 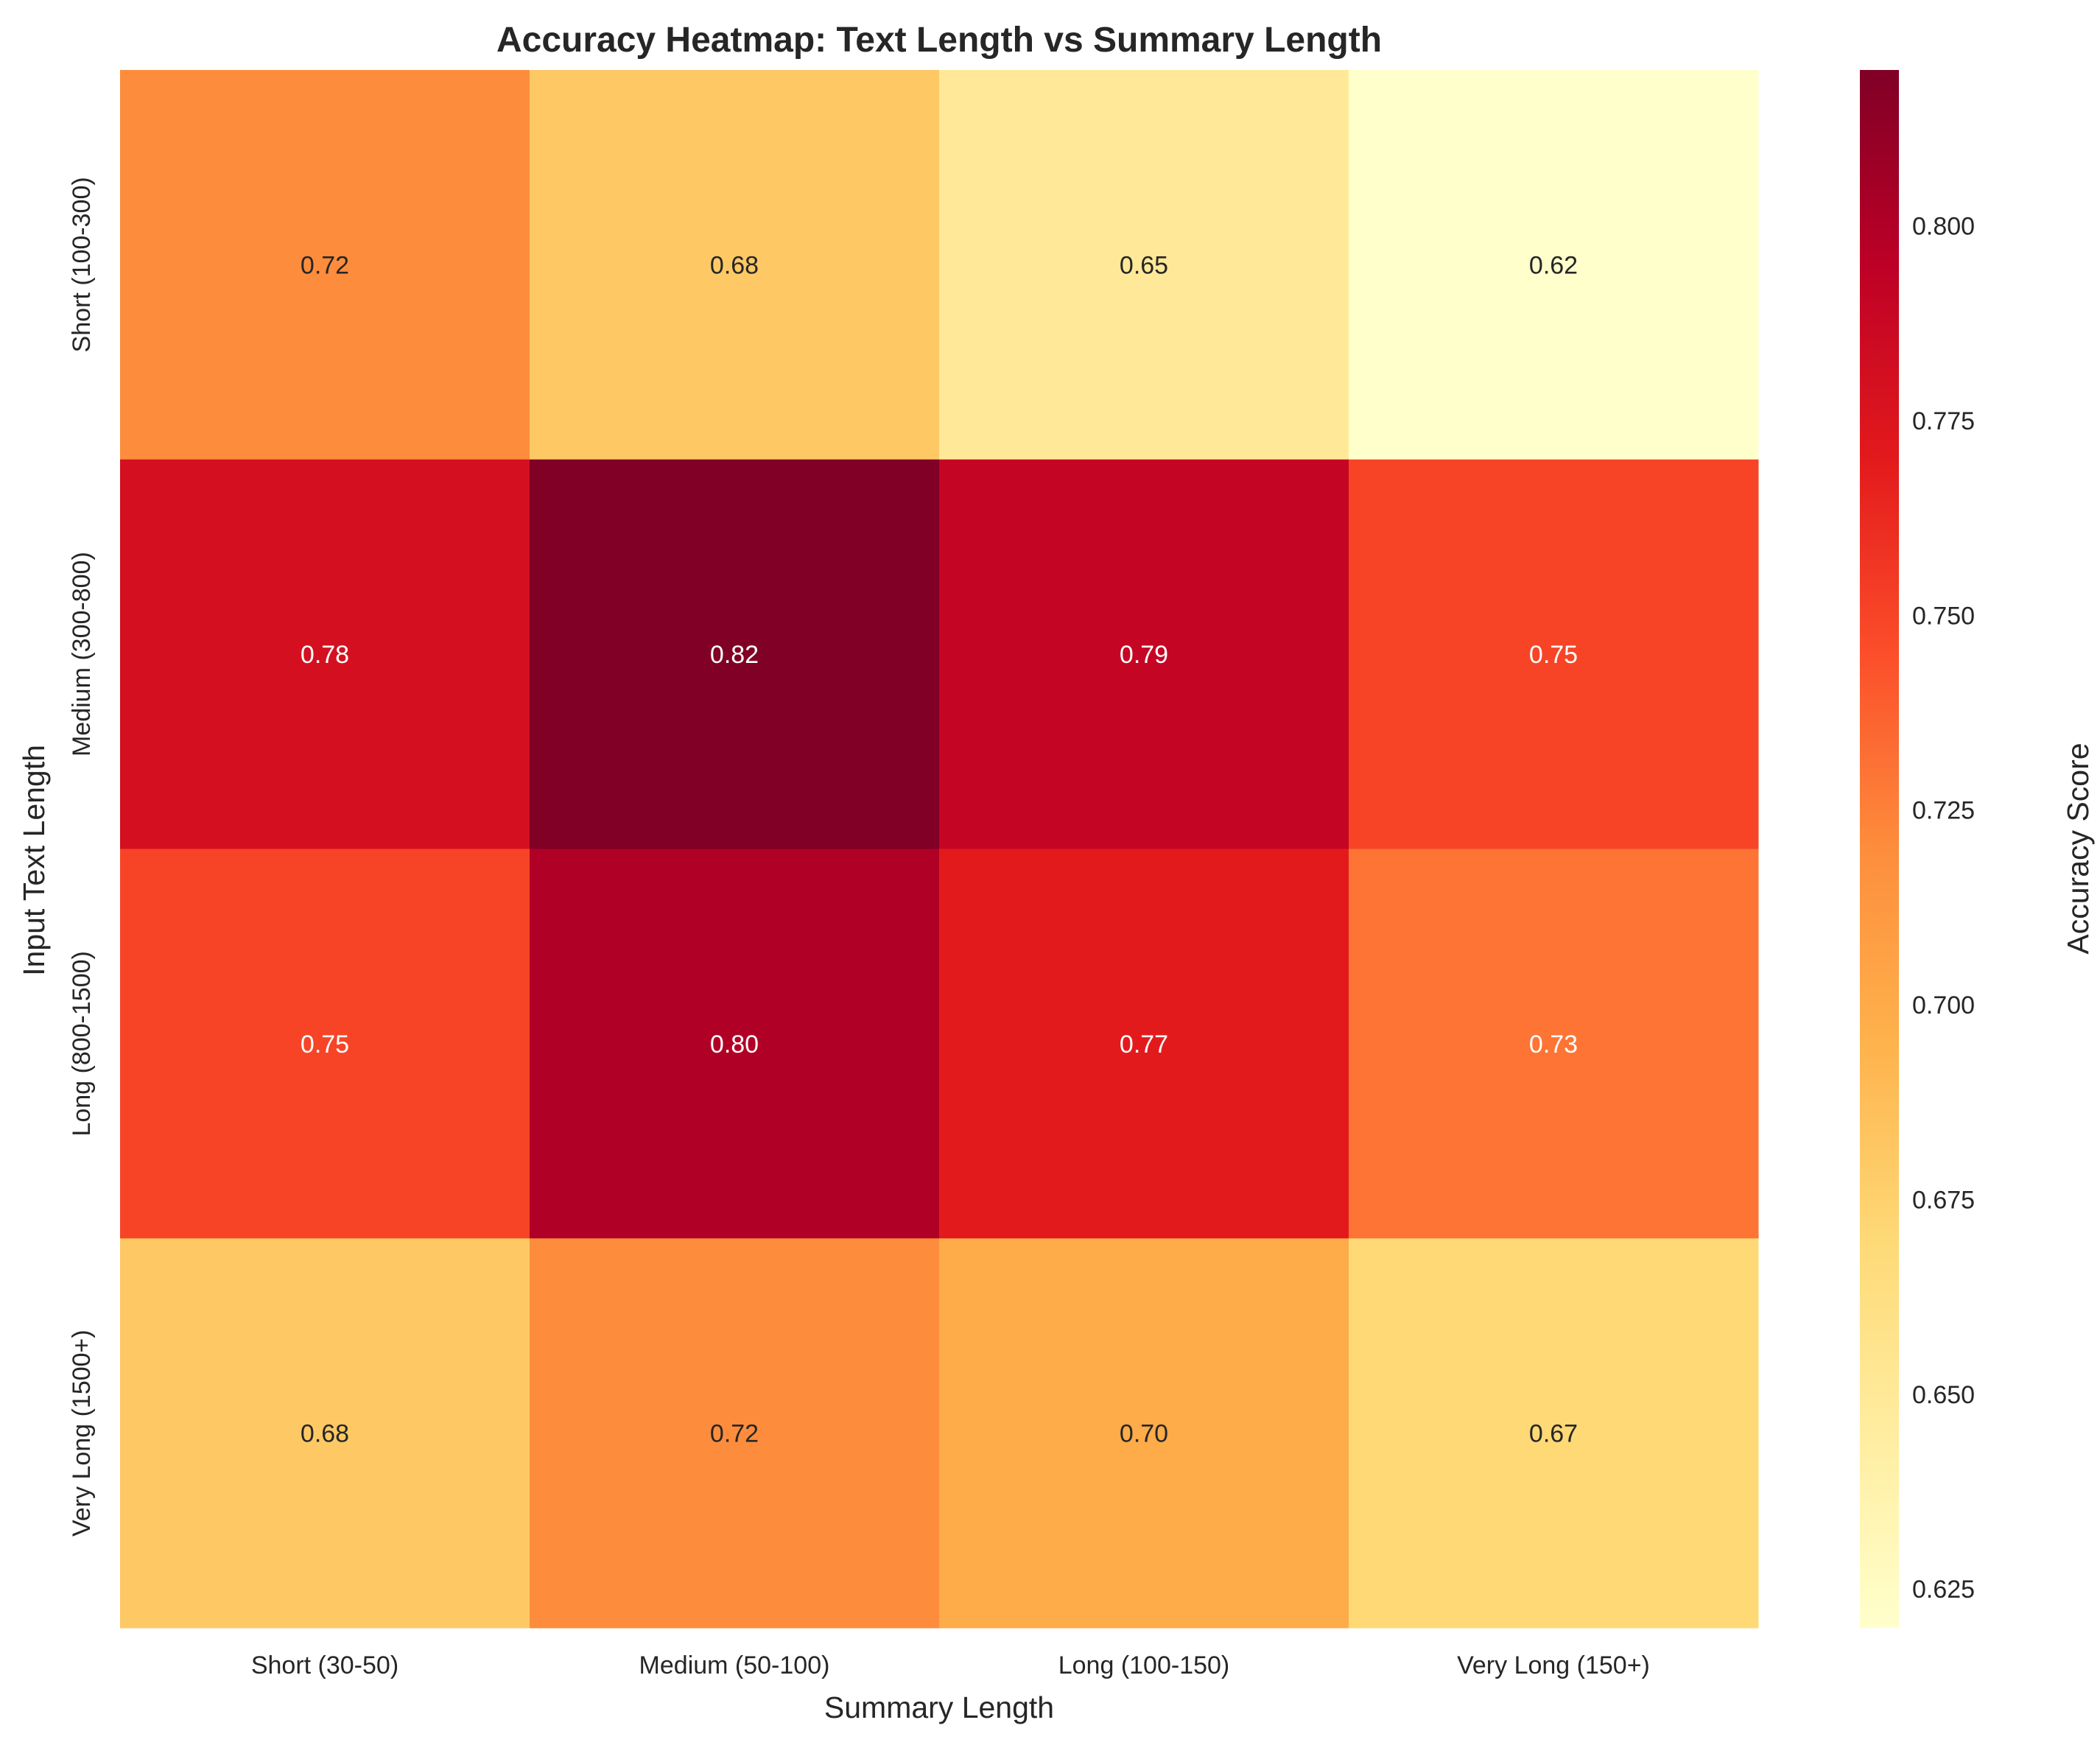 What do you see at coordinates (1880, 849) in the screenshot?
I see `colorbar-gradient` at bounding box center [1880, 849].